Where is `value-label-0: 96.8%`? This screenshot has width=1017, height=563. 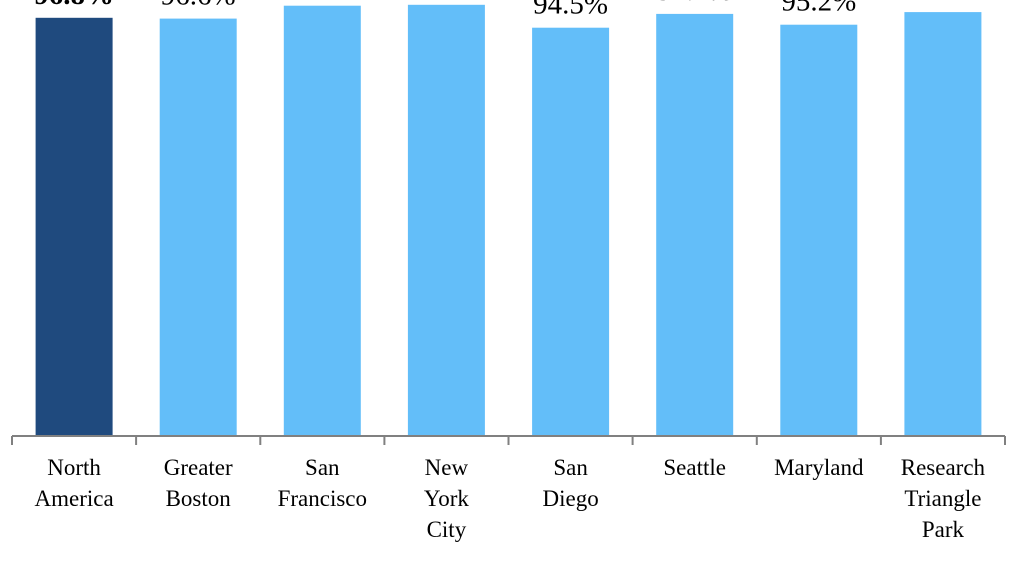 value-label-0: 96.8% is located at coordinates (74, 5).